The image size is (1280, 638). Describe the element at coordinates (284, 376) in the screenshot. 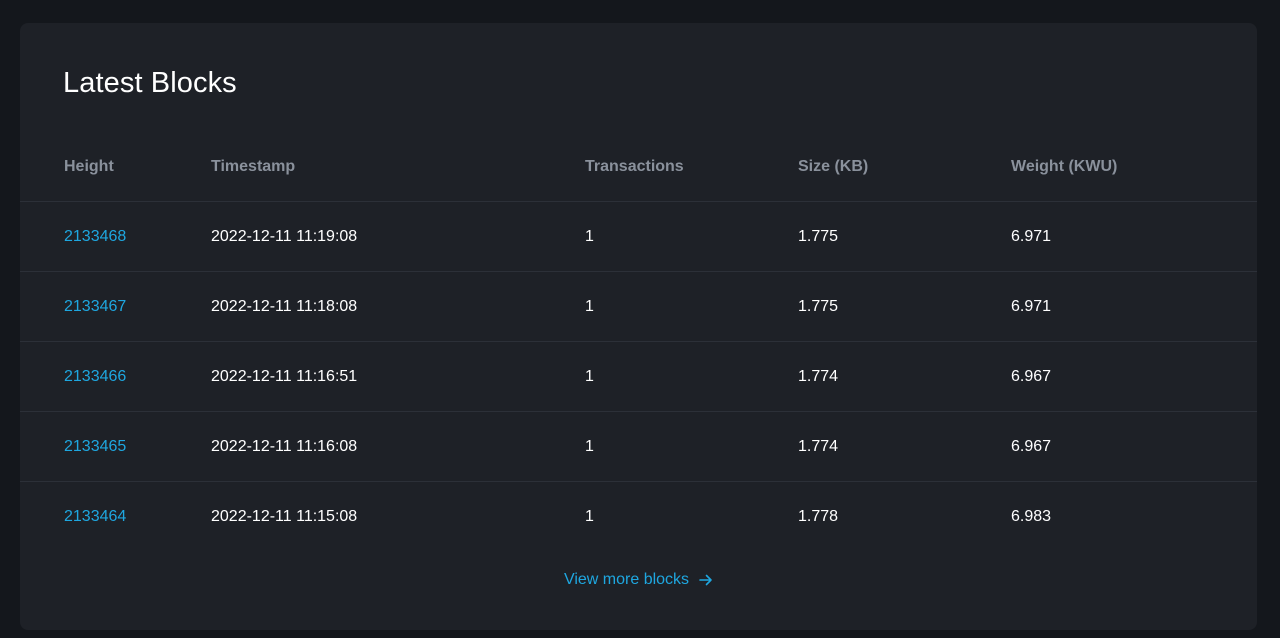

I see `block-timestamp: 2022-12-11 11:16:51` at that location.